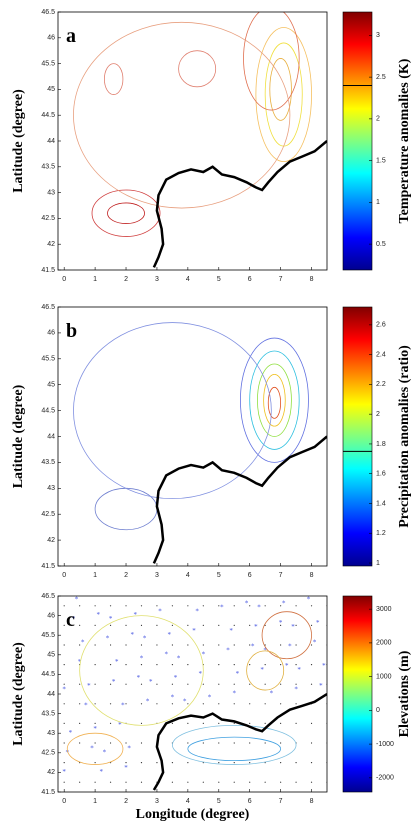 Image resolution: width=418 pixels, height=826 pixels. I want to click on colorbar-tick-label: 2.2, so click(381, 384).